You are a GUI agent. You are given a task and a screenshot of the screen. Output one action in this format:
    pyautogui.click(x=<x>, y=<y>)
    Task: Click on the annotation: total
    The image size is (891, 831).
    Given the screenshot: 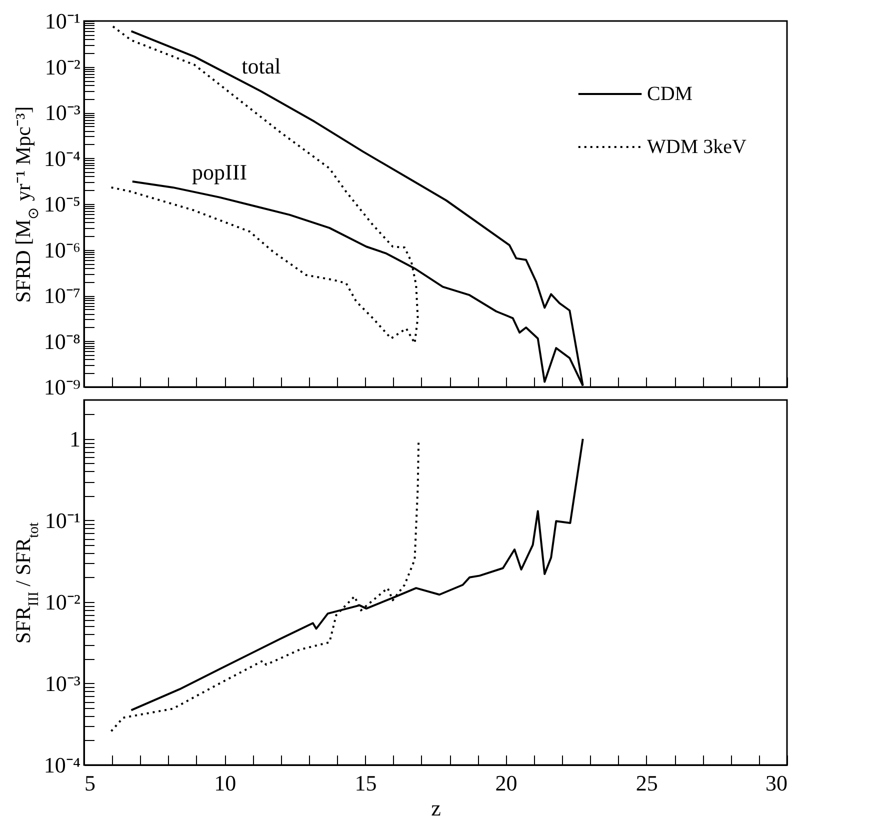 What is the action you would take?
    pyautogui.click(x=261, y=65)
    